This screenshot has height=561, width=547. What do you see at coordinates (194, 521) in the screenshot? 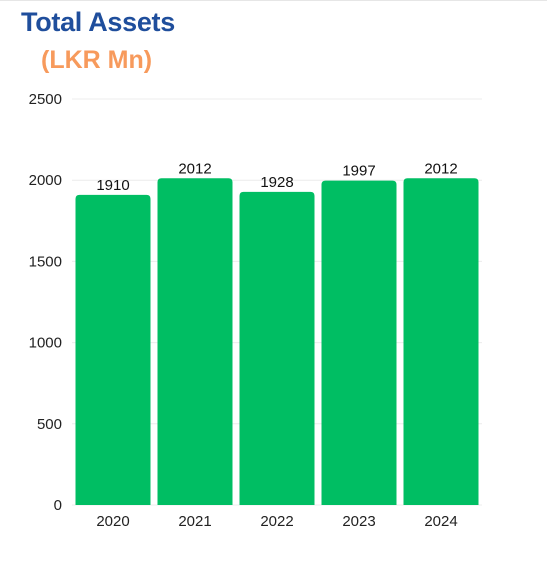
I see `x-tick-label: 2021` at bounding box center [194, 521].